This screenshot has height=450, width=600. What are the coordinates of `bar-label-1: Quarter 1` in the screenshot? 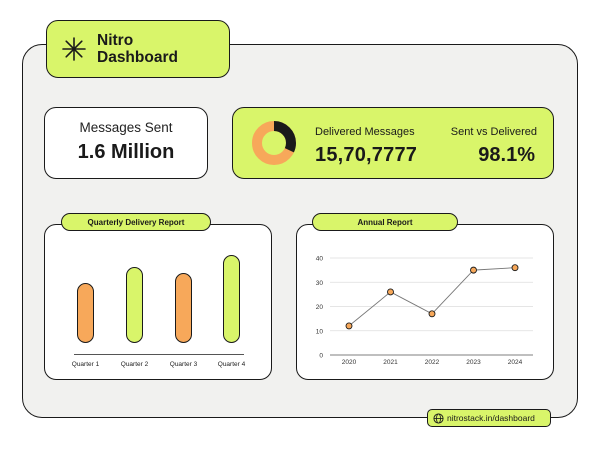 It's located at (85, 364).